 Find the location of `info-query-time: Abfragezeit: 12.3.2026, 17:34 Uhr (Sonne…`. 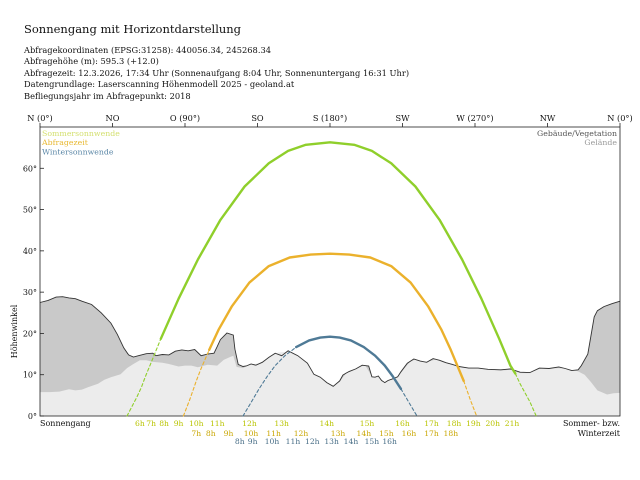

info-query-time: Abfragezeit: 12.3.2026, 17:34 Uhr (Sonne… is located at coordinates (217, 72).